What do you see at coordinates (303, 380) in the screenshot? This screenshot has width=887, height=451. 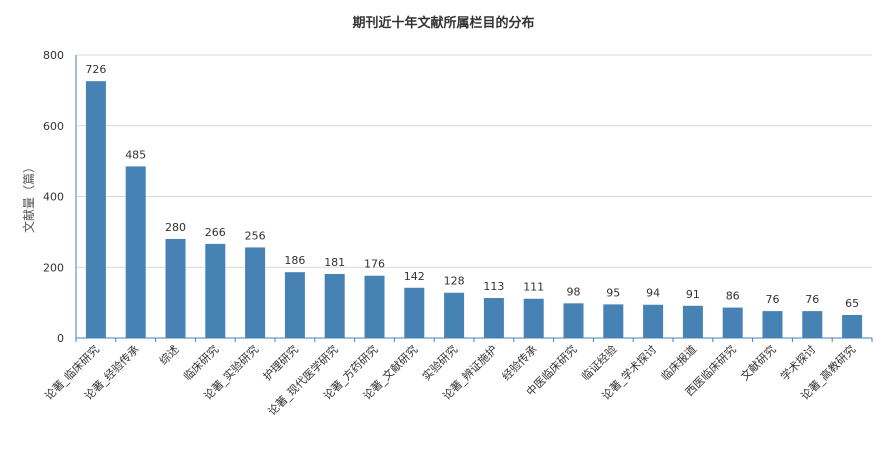 I see `x-tick-label: 论著_现代医学研究` at bounding box center [303, 380].